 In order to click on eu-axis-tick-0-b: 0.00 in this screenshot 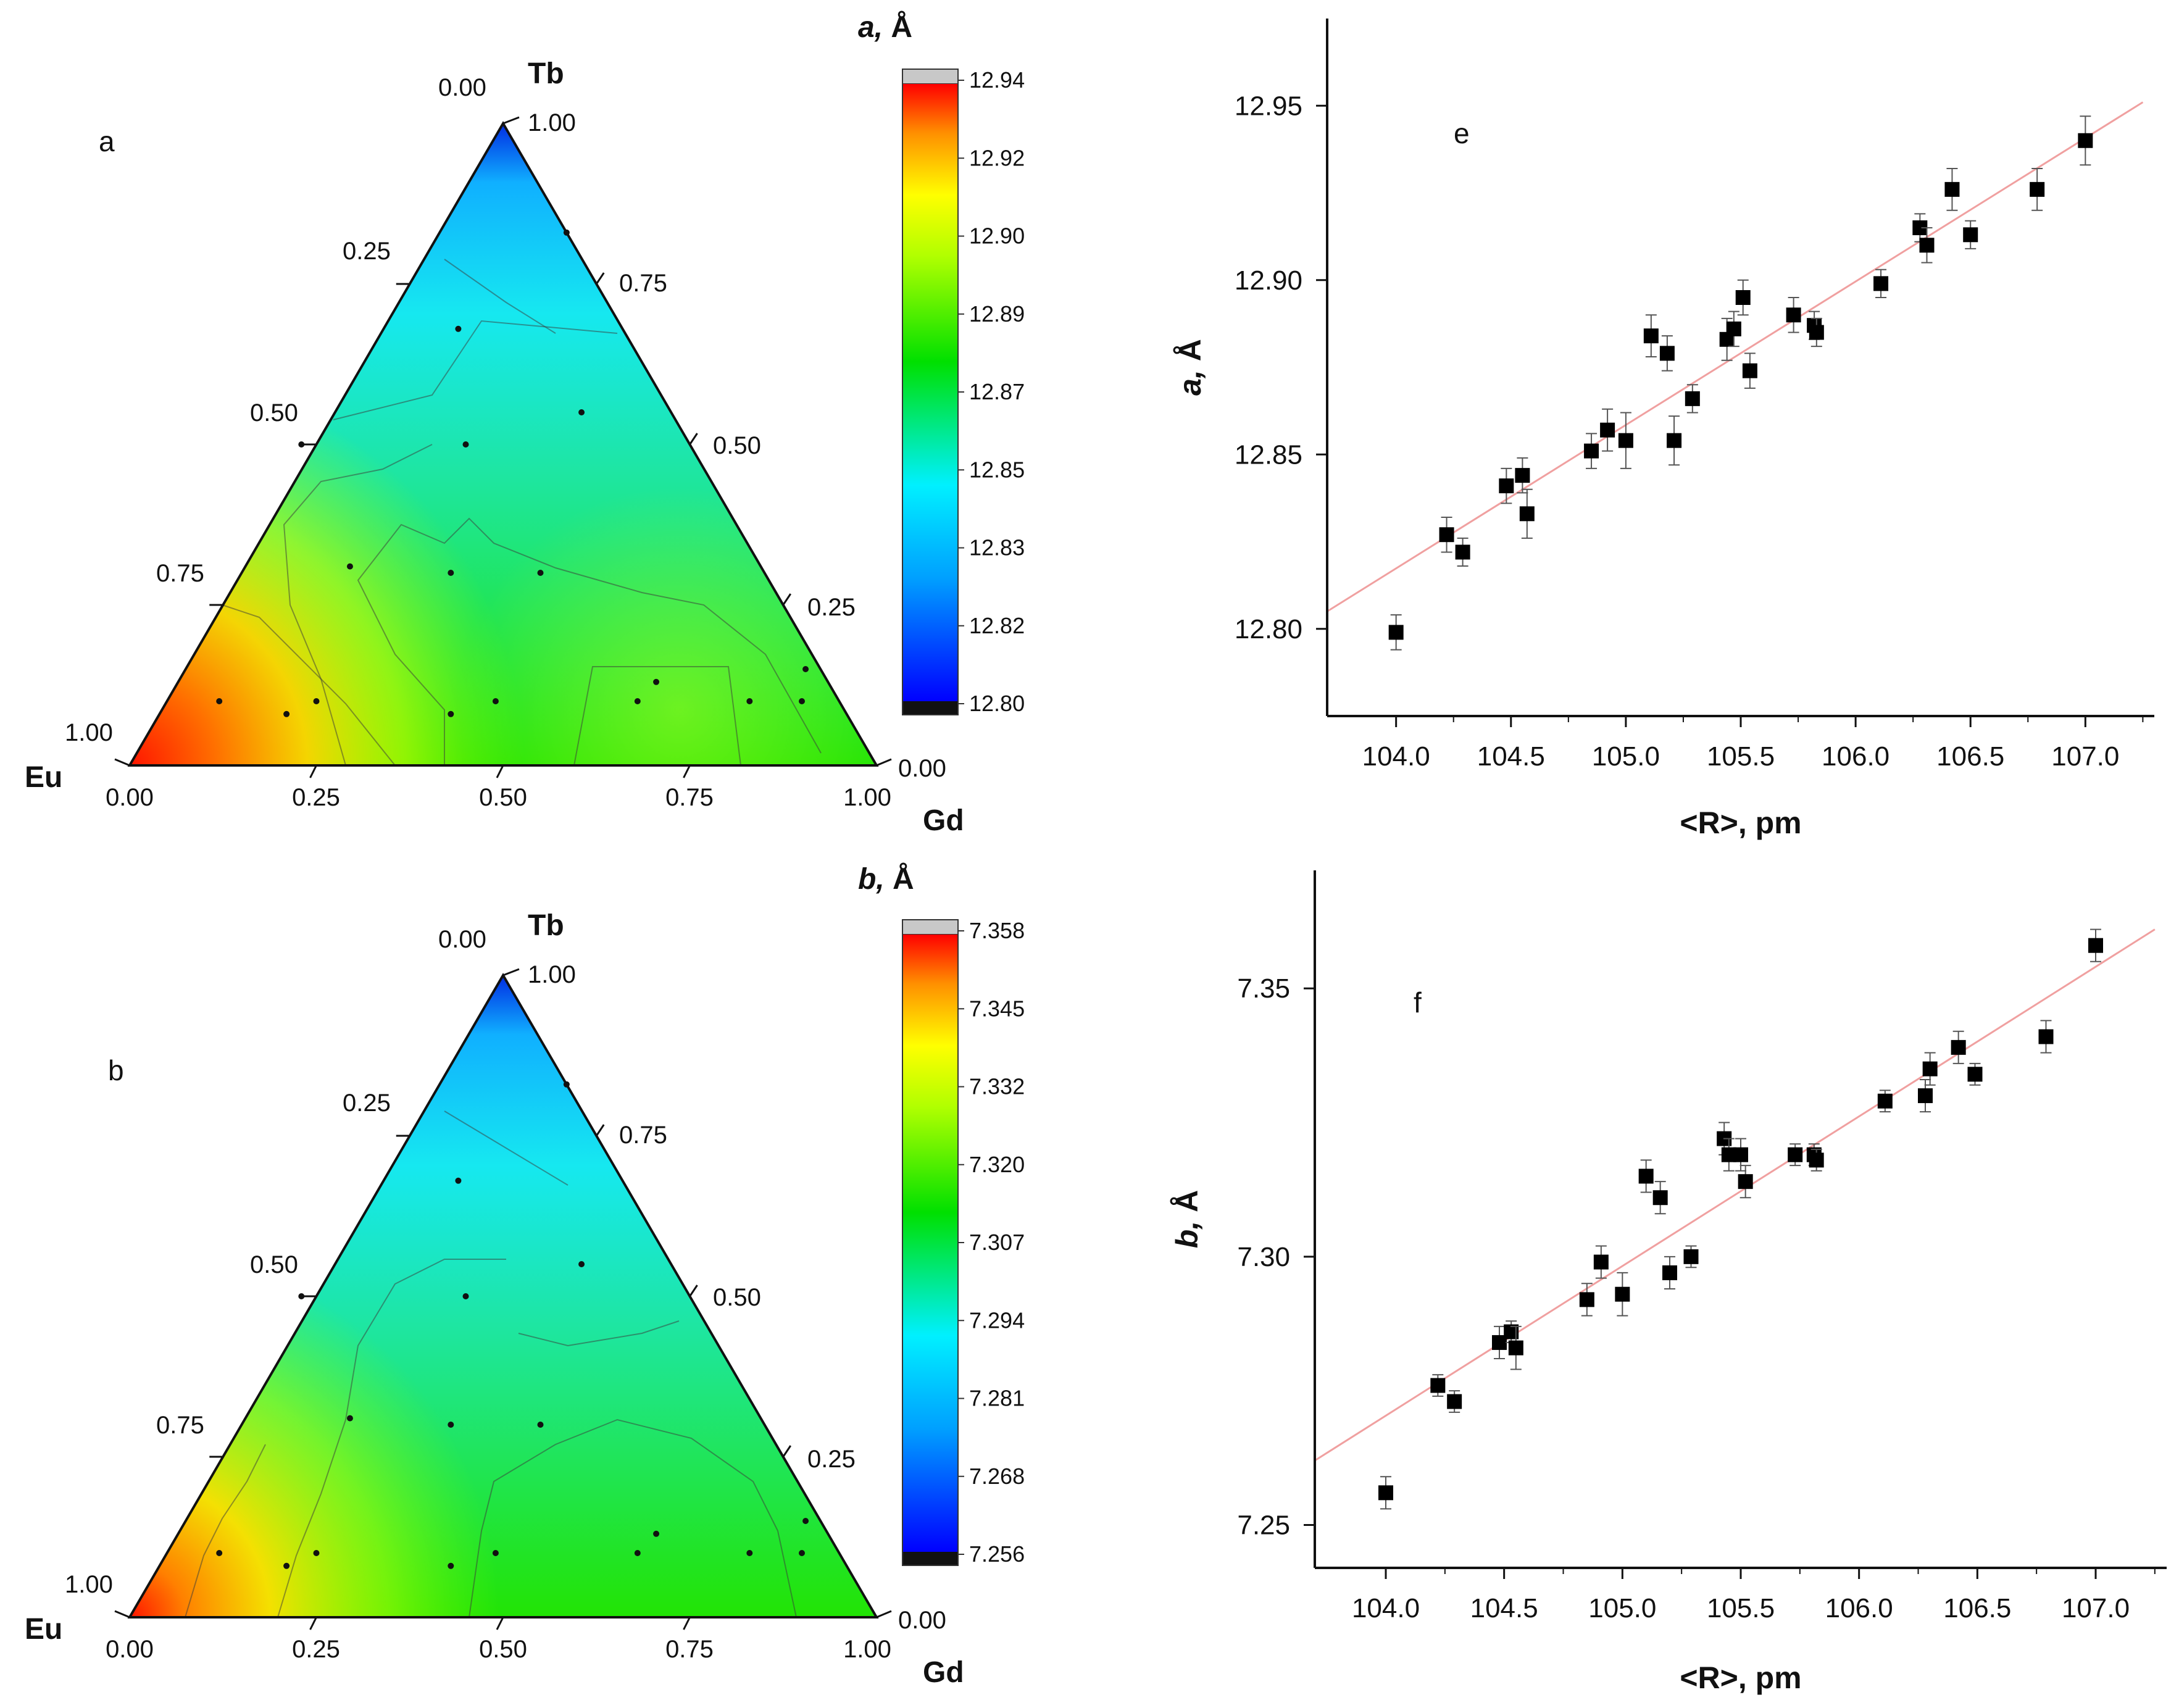, I will do `click(922, 1620)`.